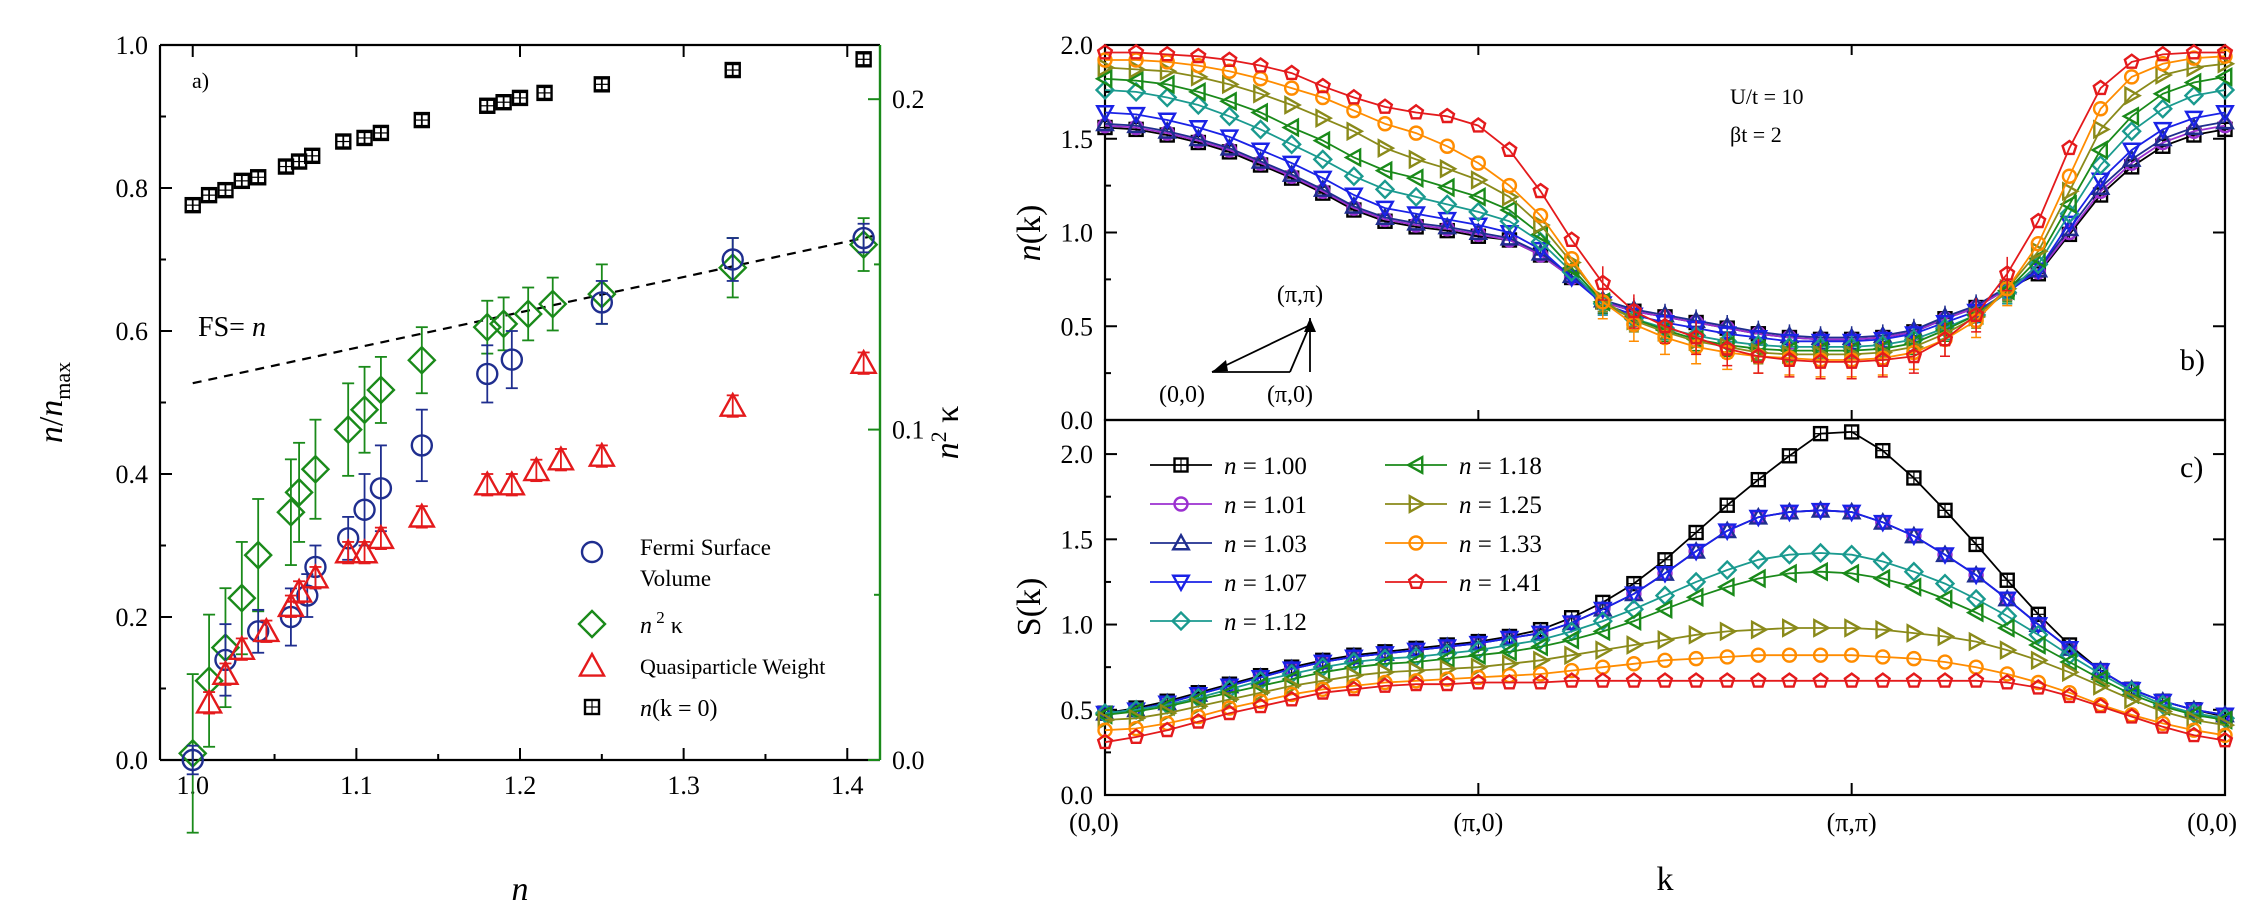  I want to click on legend-label: n = 1.33, so click(1500, 544).